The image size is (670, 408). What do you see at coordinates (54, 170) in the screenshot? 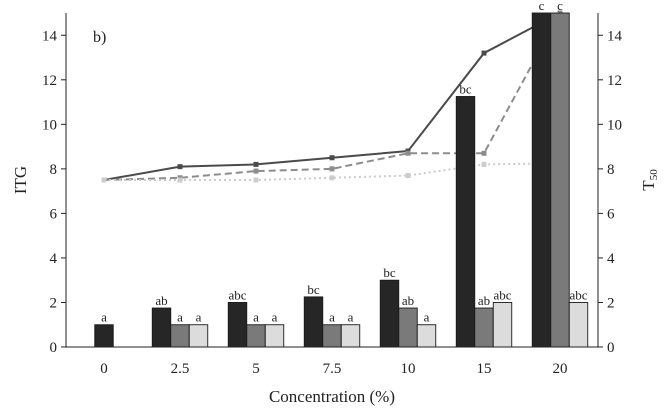
I see `left-y-tick-label: 8` at bounding box center [54, 170].